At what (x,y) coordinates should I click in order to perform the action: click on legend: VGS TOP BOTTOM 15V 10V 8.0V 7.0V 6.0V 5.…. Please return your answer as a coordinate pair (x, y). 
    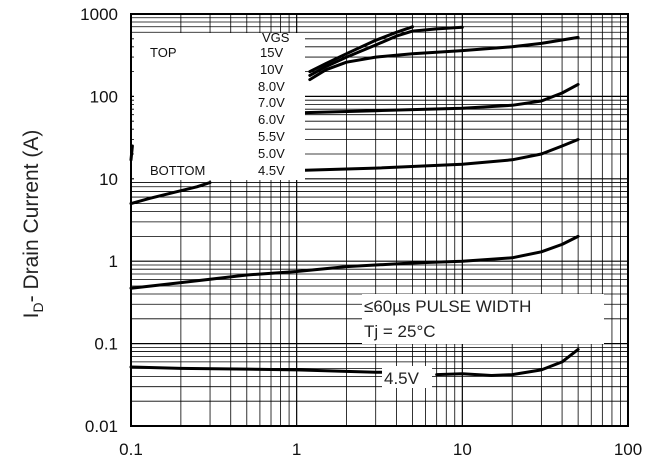
    Looking at the image, I should click on (219, 105).